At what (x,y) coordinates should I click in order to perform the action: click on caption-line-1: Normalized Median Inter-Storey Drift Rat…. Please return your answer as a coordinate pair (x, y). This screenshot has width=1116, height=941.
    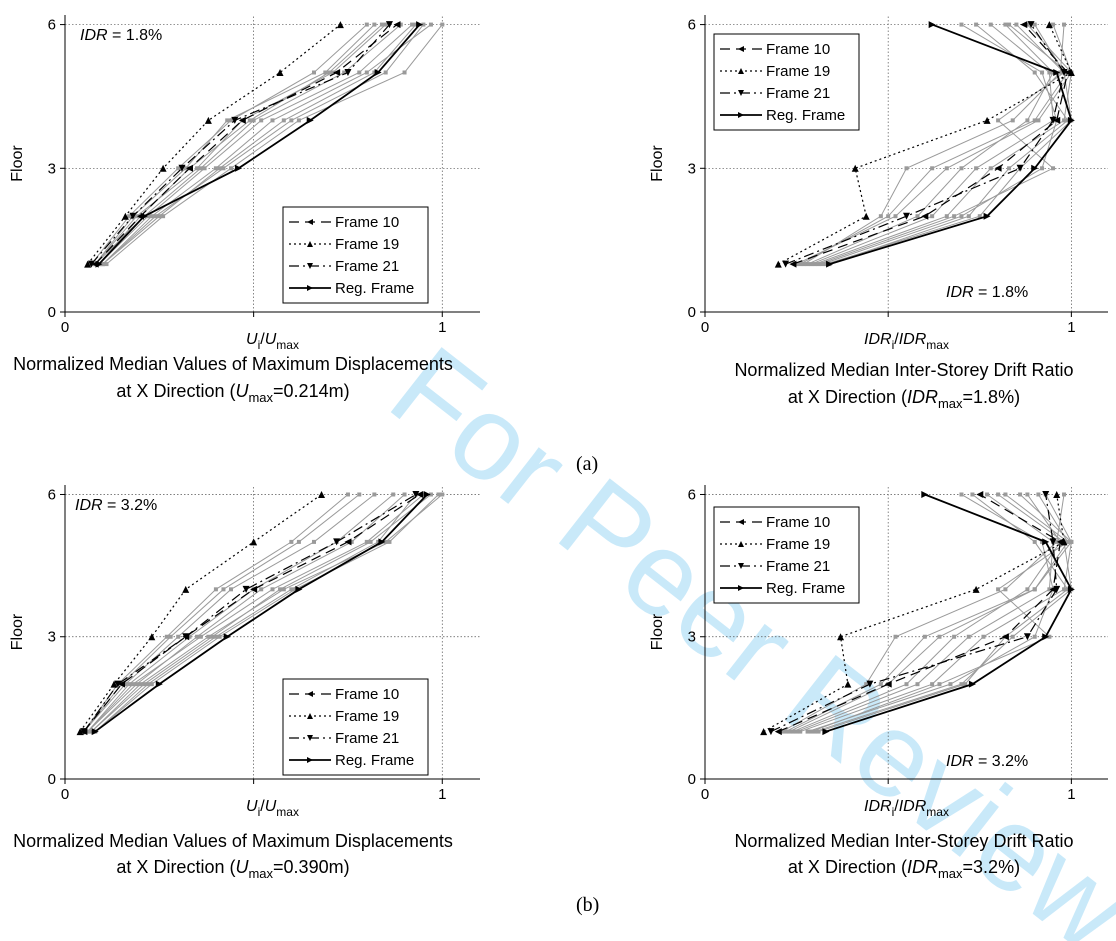
    Looking at the image, I should click on (903, 841).